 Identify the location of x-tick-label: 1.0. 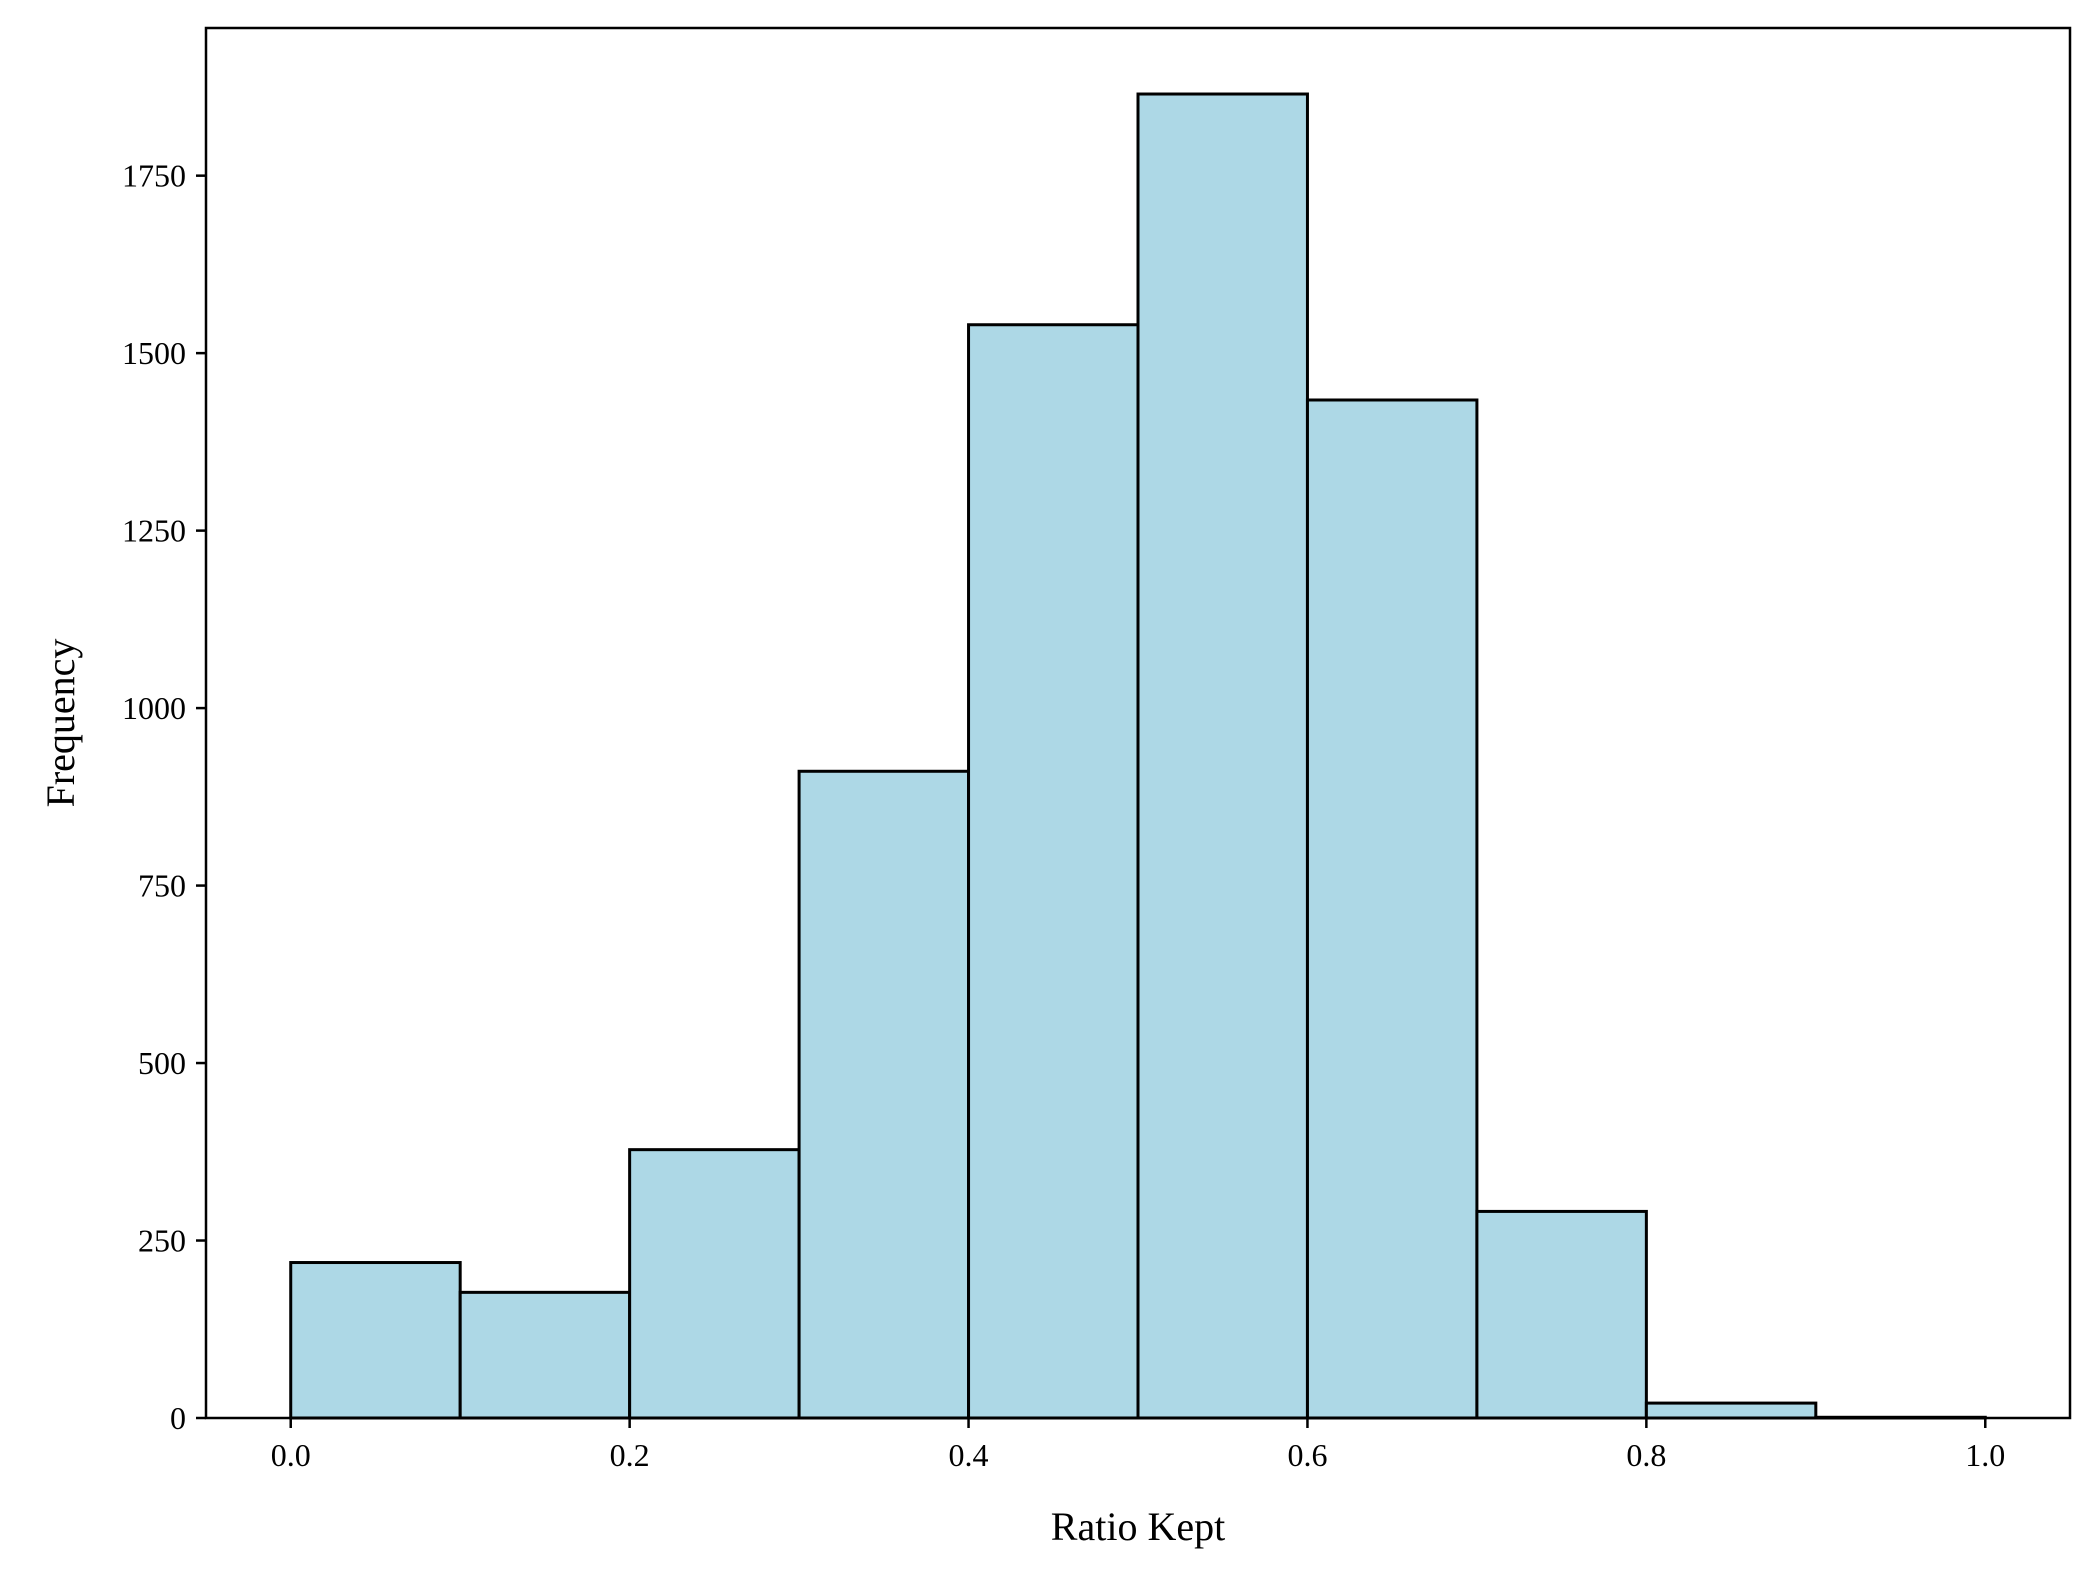
(1985, 1455).